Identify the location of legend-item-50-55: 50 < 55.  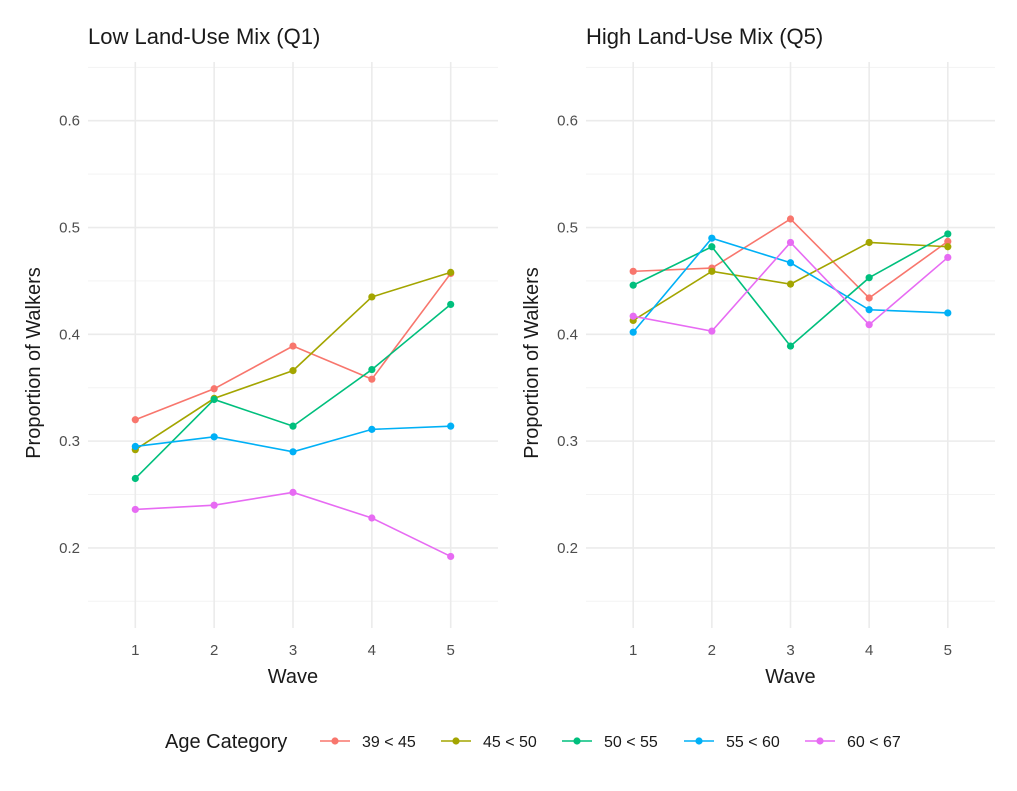
(610, 742).